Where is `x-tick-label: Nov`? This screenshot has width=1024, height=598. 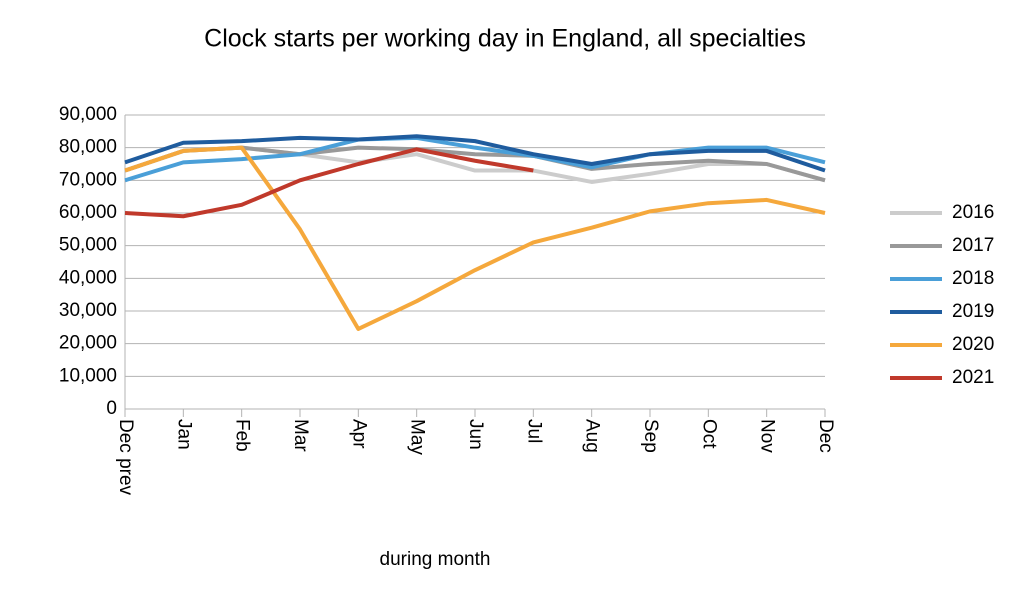
x-tick-label: Nov is located at coordinates (767, 436).